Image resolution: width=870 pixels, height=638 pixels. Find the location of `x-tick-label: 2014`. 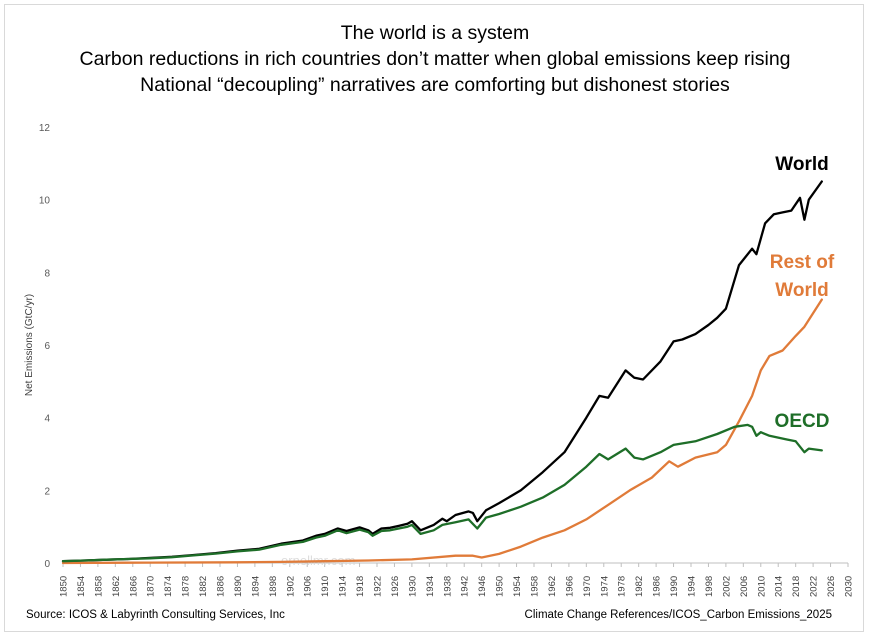

x-tick-label: 2014 is located at coordinates (779, 586).